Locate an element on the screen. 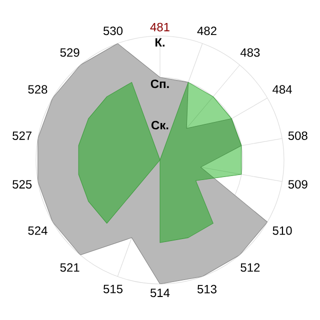 The image size is (320, 320). spoke-label: 514 is located at coordinates (160, 293).